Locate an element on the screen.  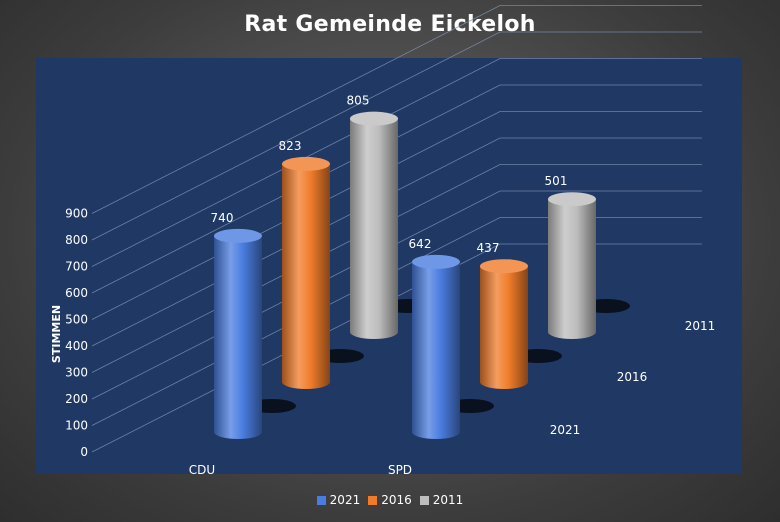
bar-spd-2011 is located at coordinates (572, 269).